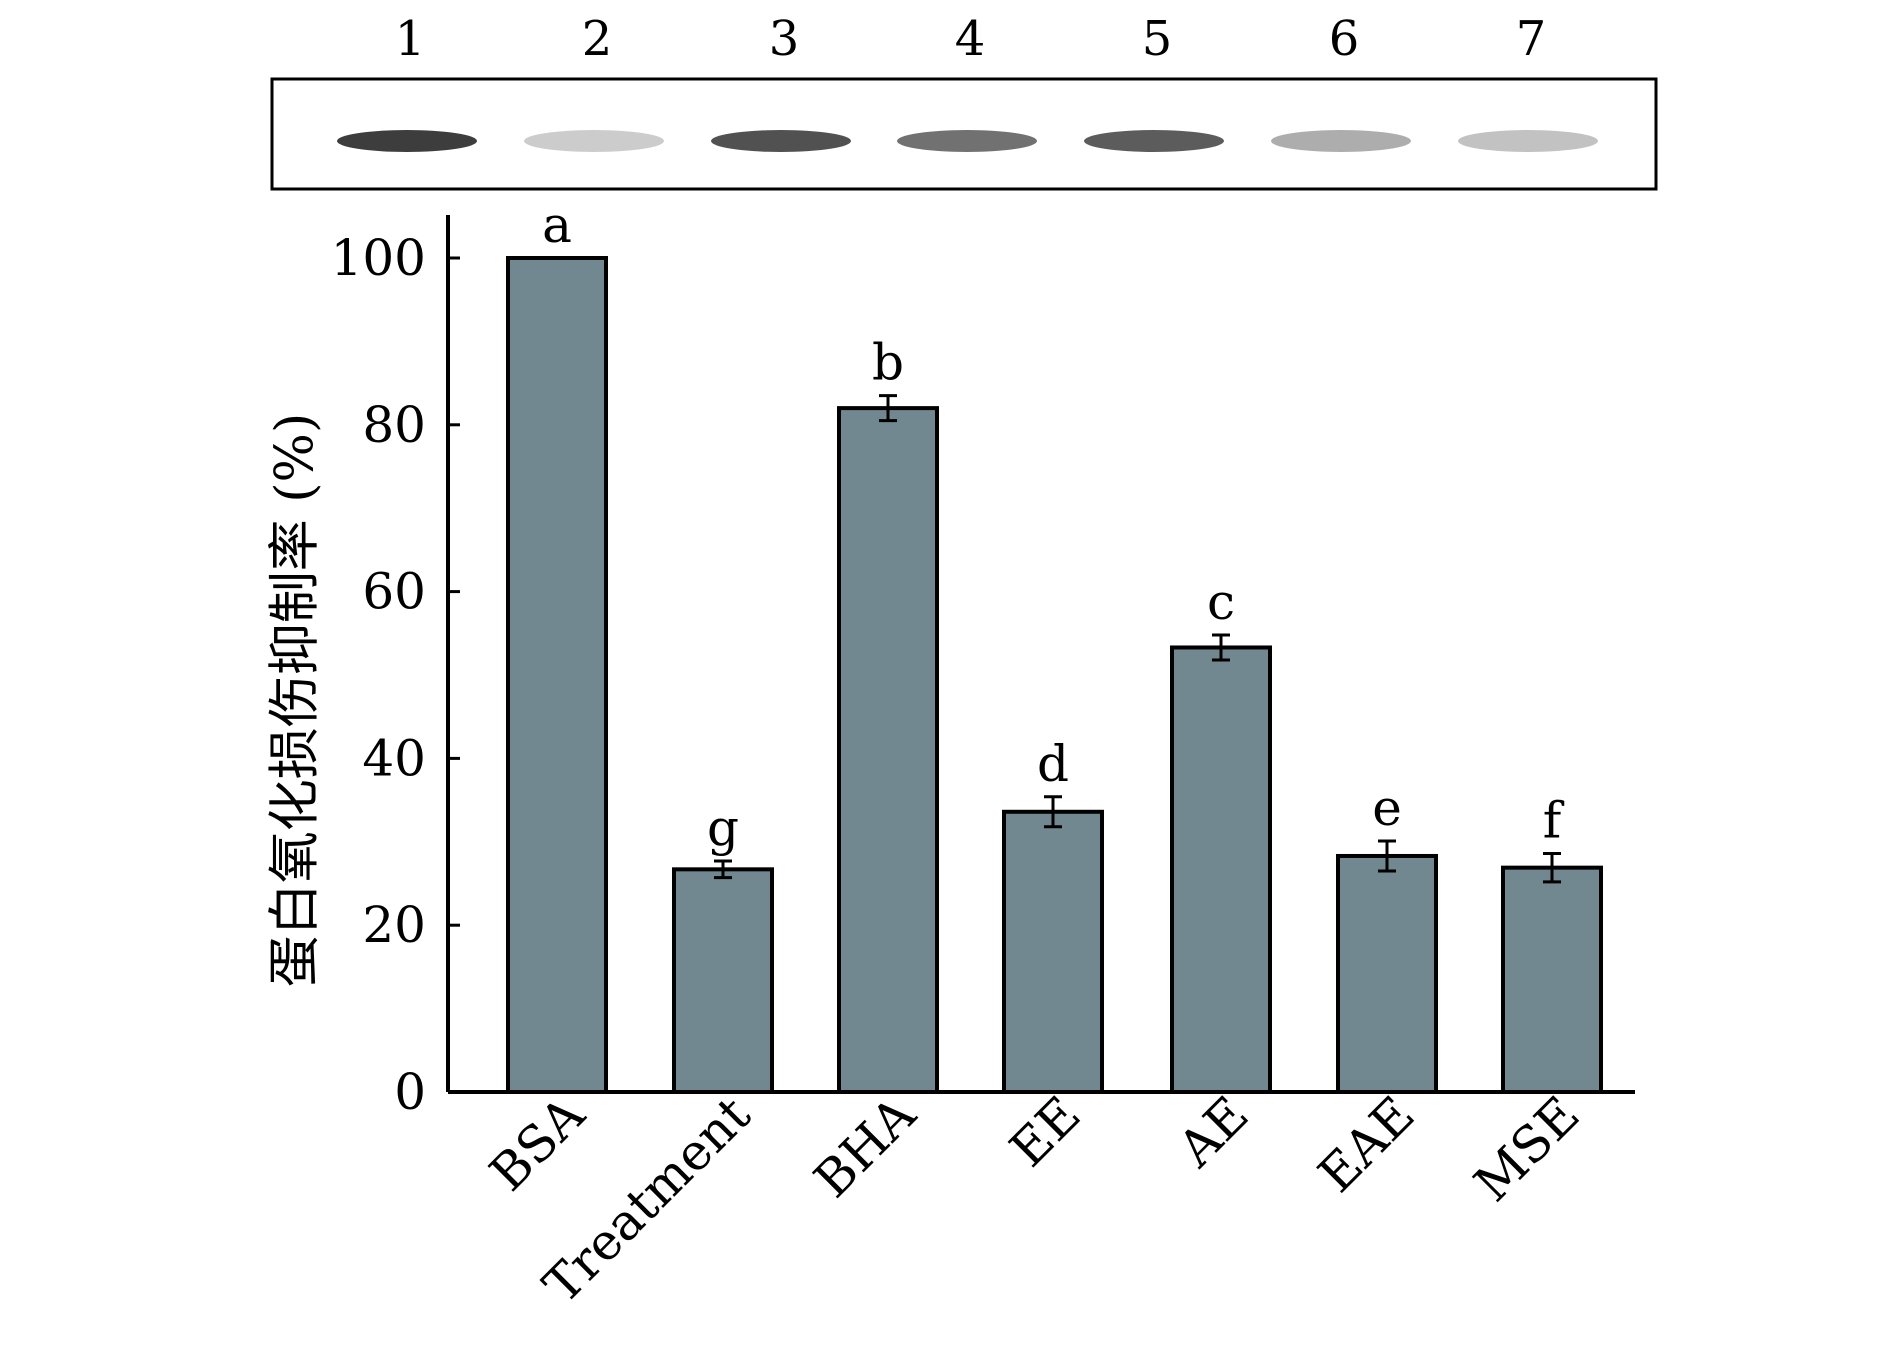  What do you see at coordinates (723, 981) in the screenshot?
I see `bar-treatment` at bounding box center [723, 981].